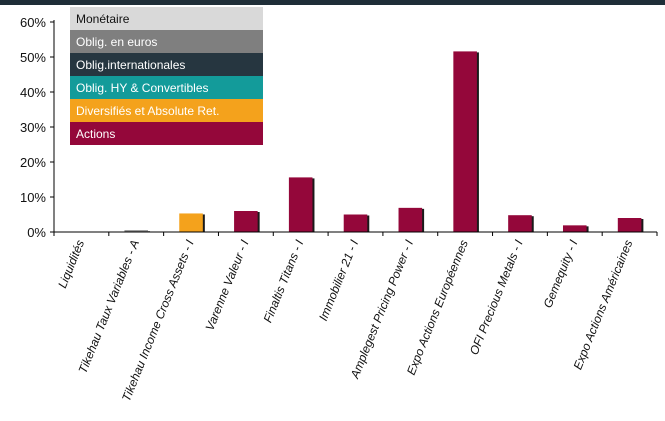  Describe the element at coordinates (109, 306) in the screenshot. I see `x-category-label: Tikehau Taux Variables - A` at that location.